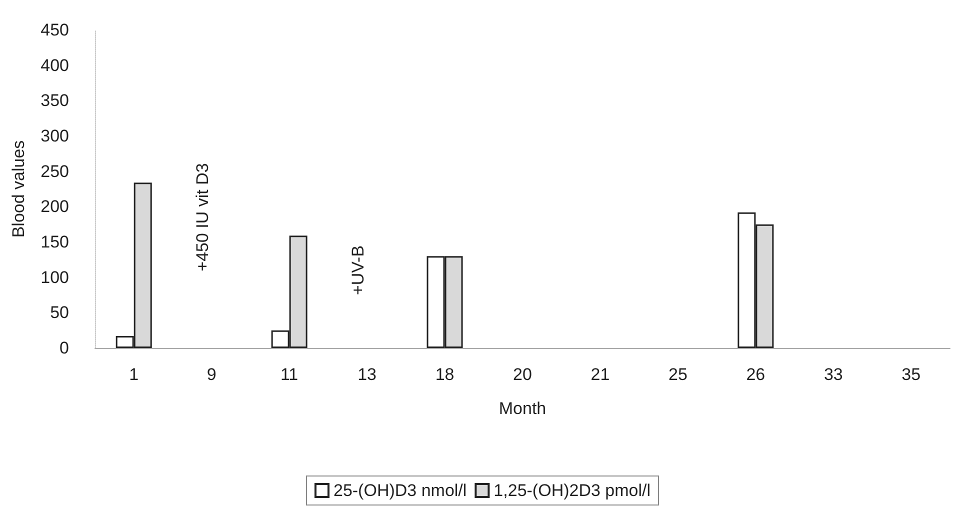 This screenshot has height=511, width=965. Describe the element at coordinates (18, 189) in the screenshot. I see `y-axis-title: Blood values` at that location.